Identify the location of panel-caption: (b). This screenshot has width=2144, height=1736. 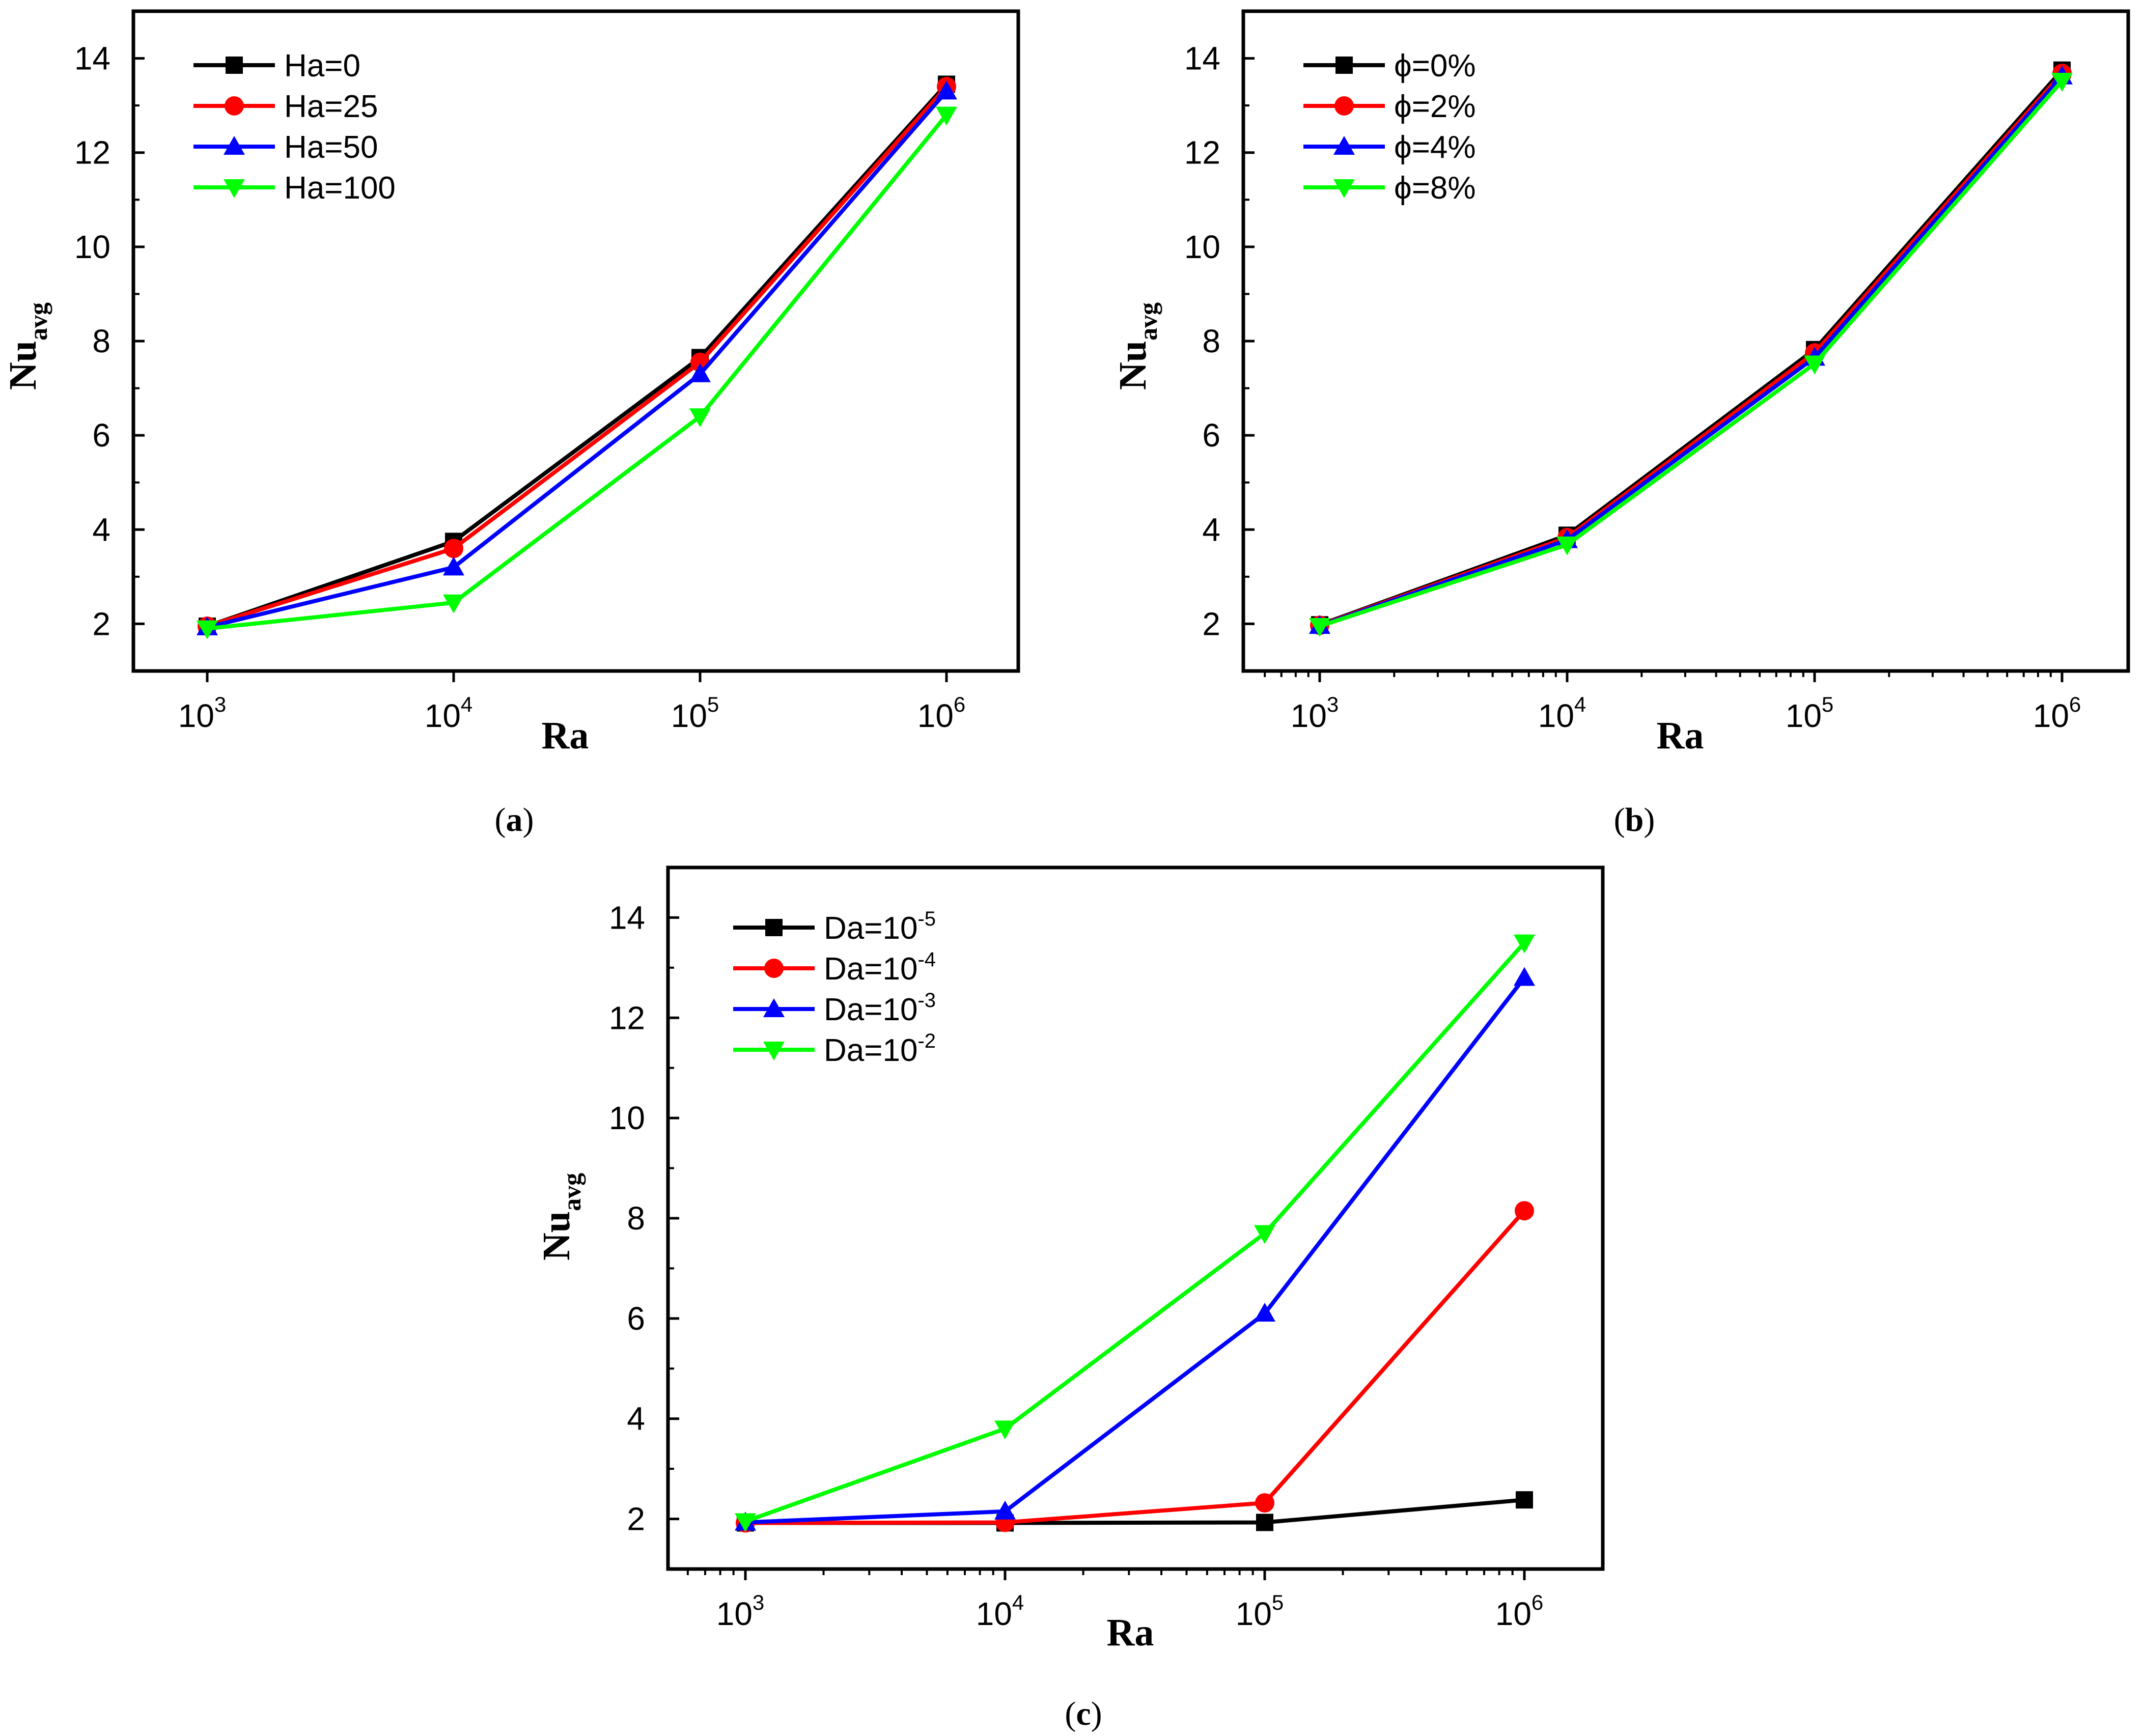
(1634, 819).